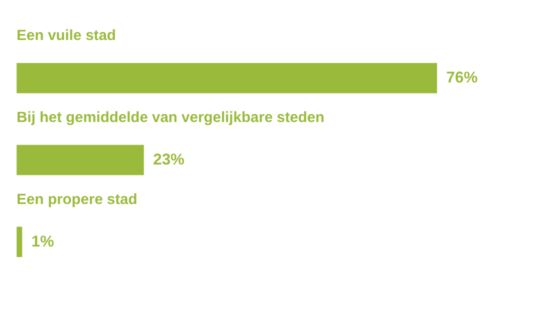 This screenshot has height=320, width=547. I want to click on data-label: 23%, so click(169, 160).